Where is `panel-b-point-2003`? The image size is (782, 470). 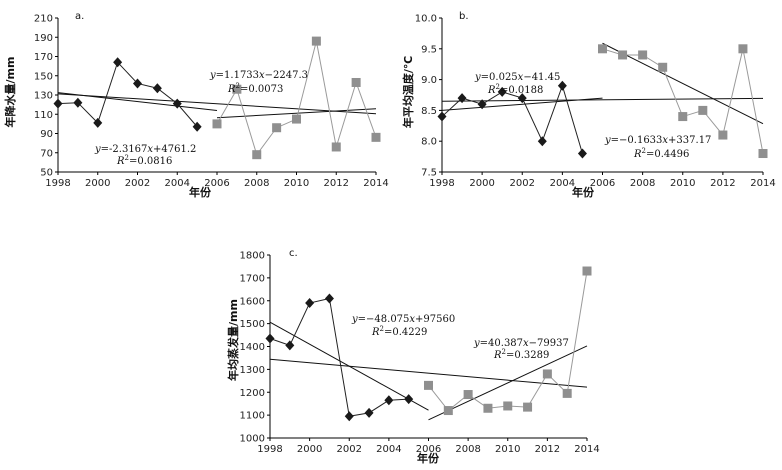
panel-b-point-2003 is located at coordinates (542, 141).